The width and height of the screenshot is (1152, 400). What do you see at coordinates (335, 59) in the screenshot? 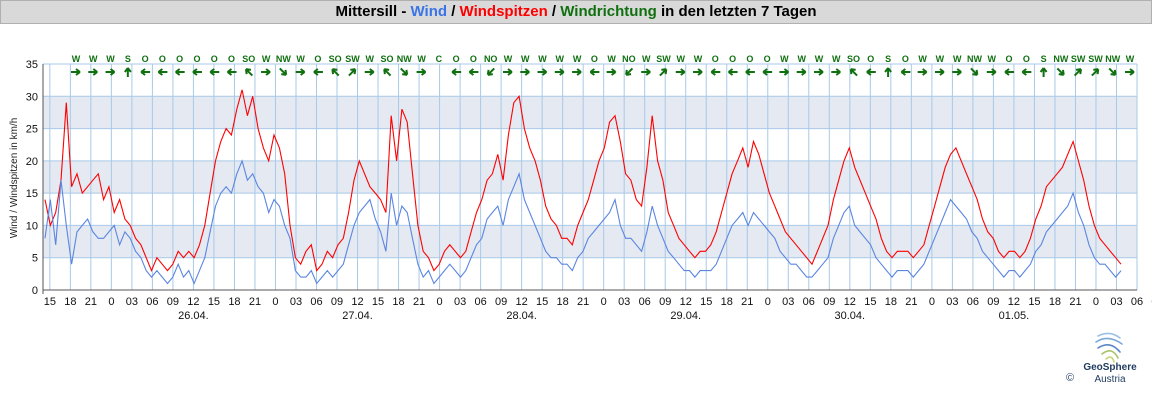
I see `direction-label: SO` at bounding box center [335, 59].